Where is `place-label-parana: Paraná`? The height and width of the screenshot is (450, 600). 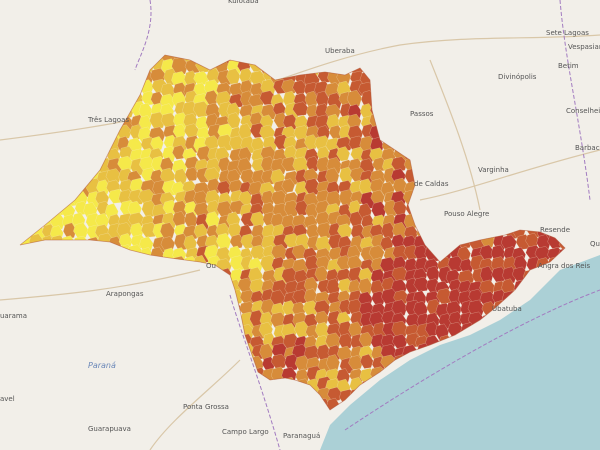
place-label-parana: Paraná is located at coordinates (102, 365).